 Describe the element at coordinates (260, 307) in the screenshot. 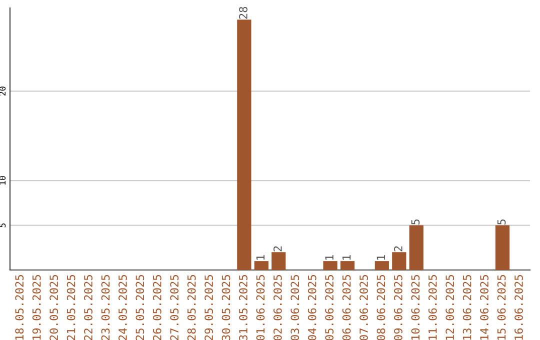

I see `x-tick-label: 01.06.2025` at that location.